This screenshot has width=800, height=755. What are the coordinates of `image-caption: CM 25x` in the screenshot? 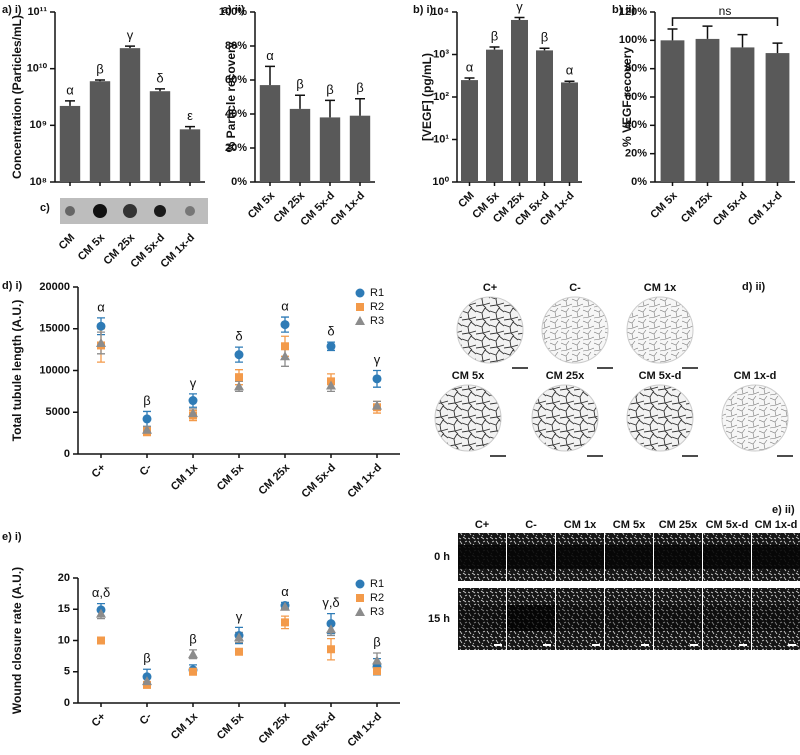 It's located at (565, 376).